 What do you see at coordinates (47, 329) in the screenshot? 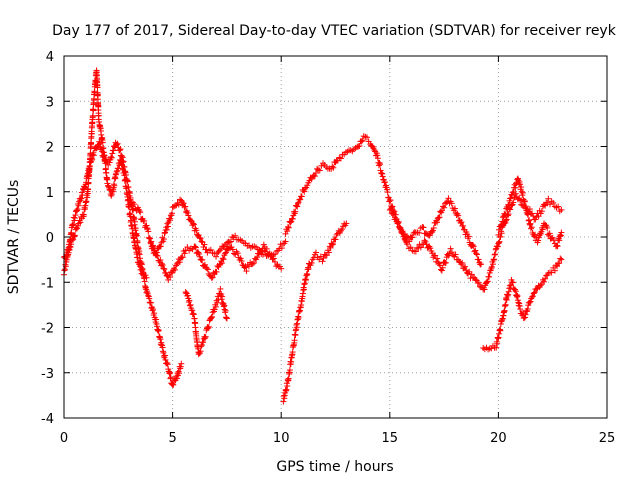
I see `y-tick-label: -2` at bounding box center [47, 329].